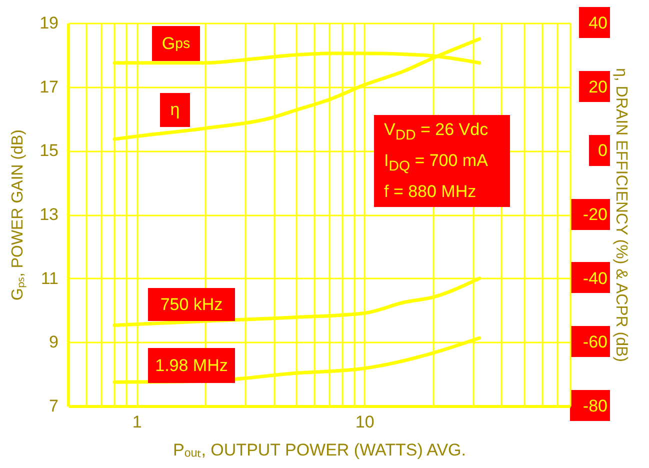 The width and height of the screenshot is (649, 468). Describe the element at coordinates (621, 215) in the screenshot. I see `y2-axis-title: η, DRAIN EFFICIENCY (%) & ACPR (dB)` at that location.